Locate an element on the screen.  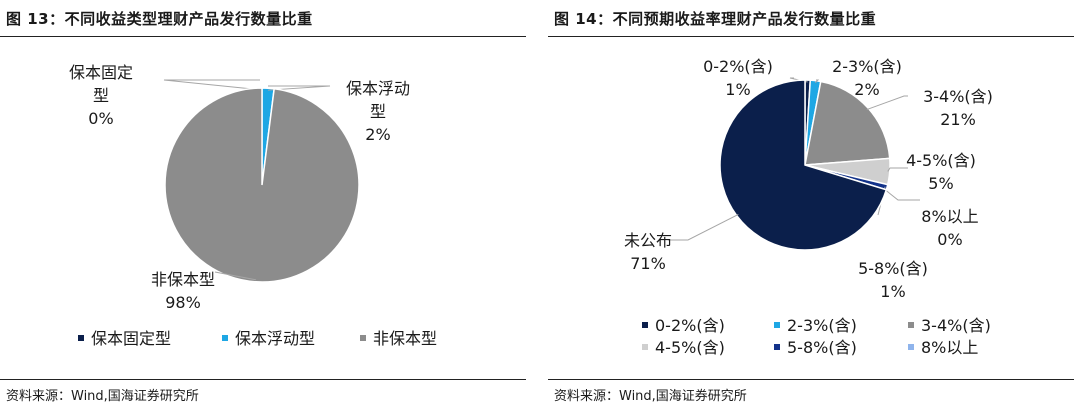
slice-label: 4-5%(含) is located at coordinates (941, 160).